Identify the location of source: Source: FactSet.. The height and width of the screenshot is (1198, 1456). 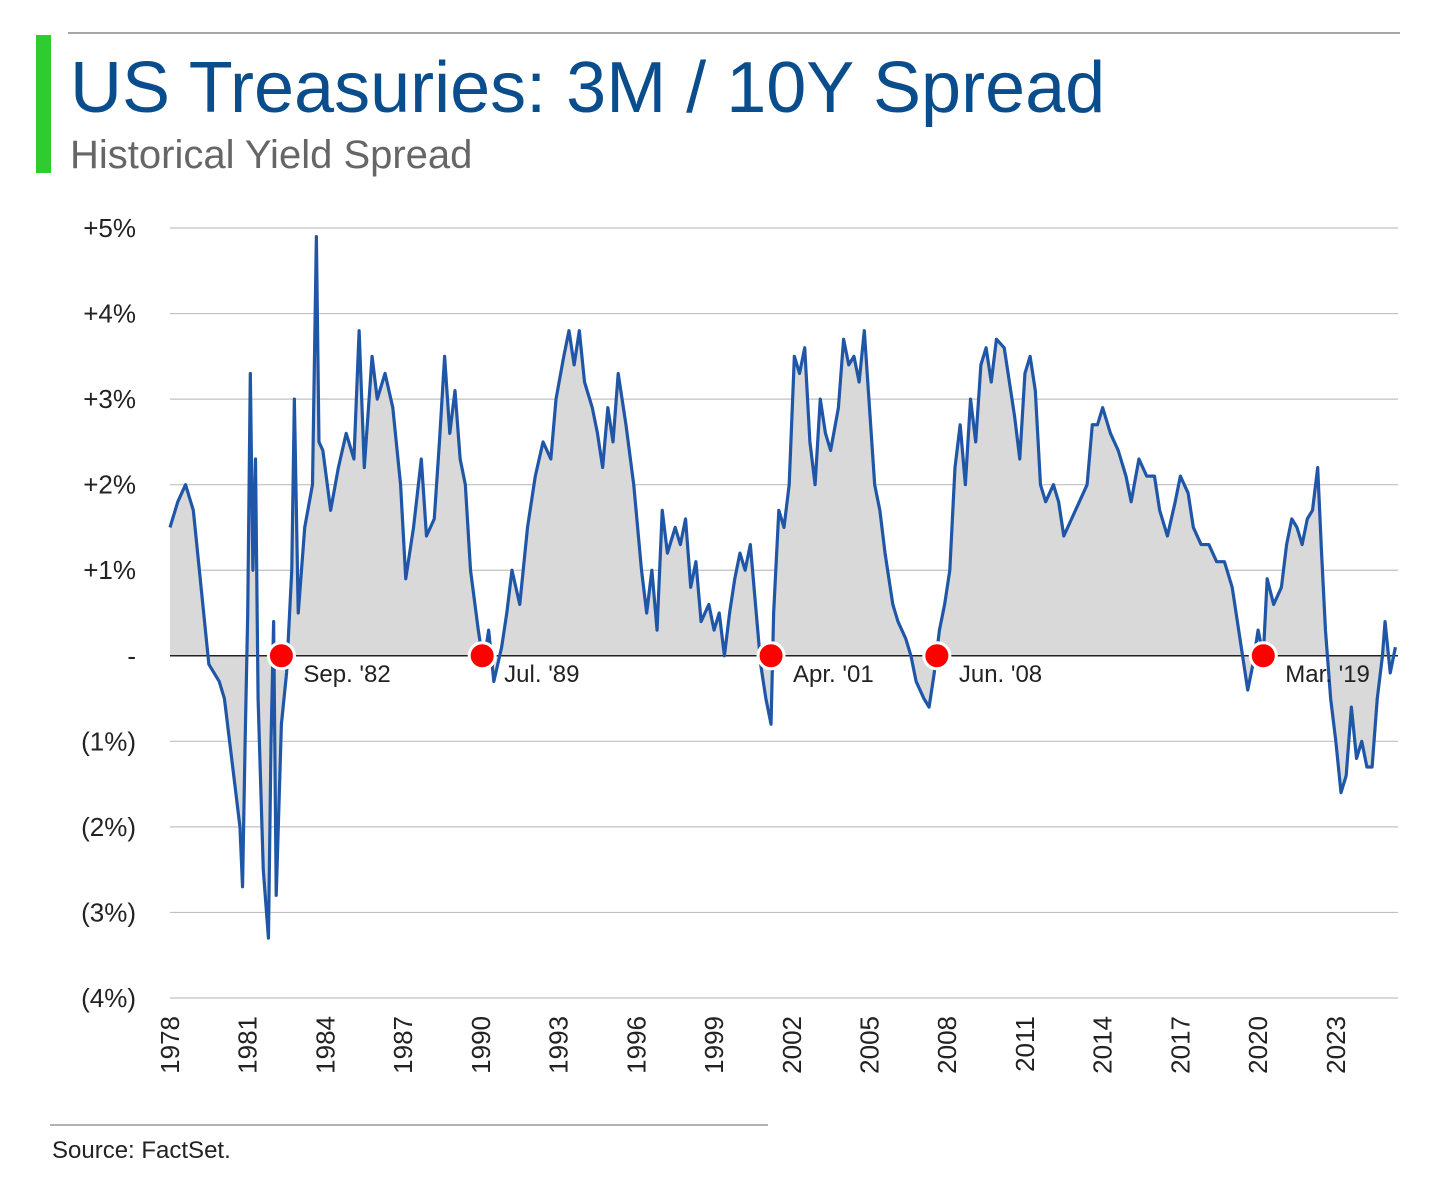
(141, 1150).